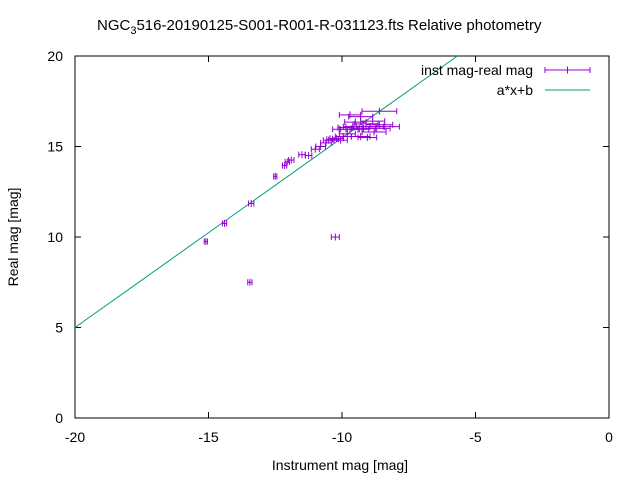 The height and width of the screenshot is (480, 640). I want to click on x-tick-label: -20, so click(75, 437).